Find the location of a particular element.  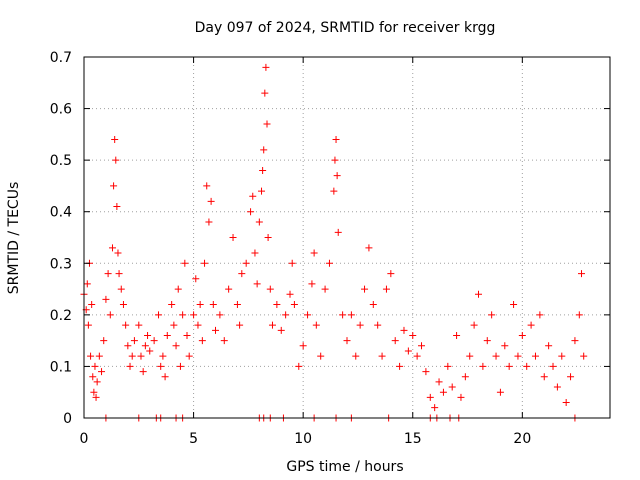

x-axis-label: GPS time / hours is located at coordinates (344, 467).